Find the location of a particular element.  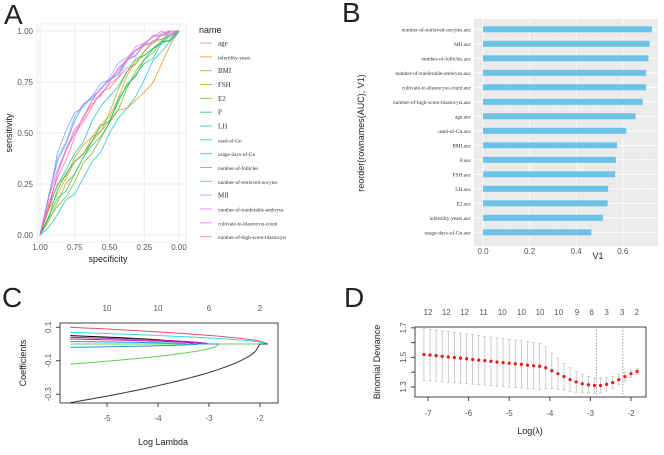

legend-label: FSH is located at coordinates (224, 85).